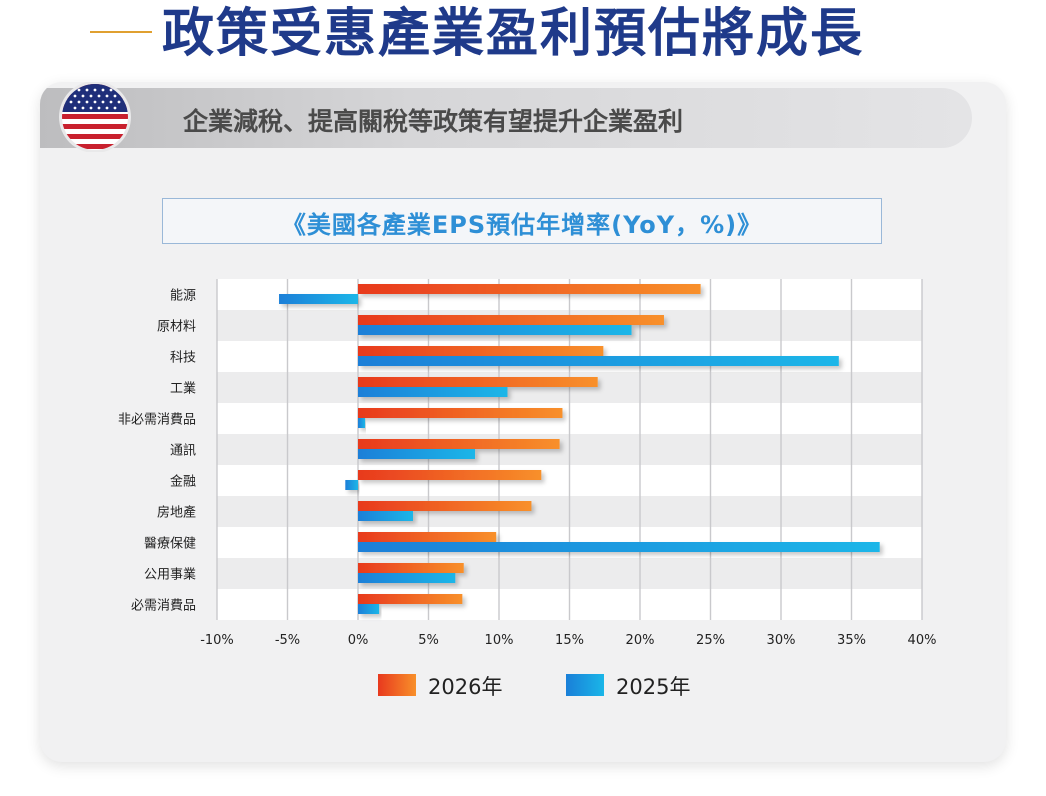  What do you see at coordinates (433, 121) in the screenshot?
I see `banner-subtitle: 企業減稅、提高關稅等政策有望提升企業盈利` at bounding box center [433, 121].